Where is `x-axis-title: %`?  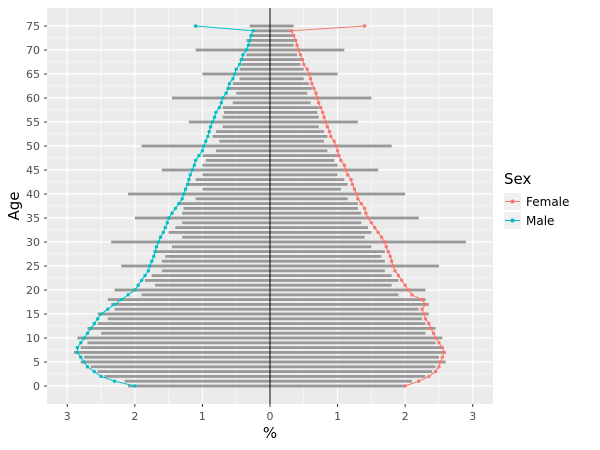 x-axis-title: % is located at coordinates (270, 433).